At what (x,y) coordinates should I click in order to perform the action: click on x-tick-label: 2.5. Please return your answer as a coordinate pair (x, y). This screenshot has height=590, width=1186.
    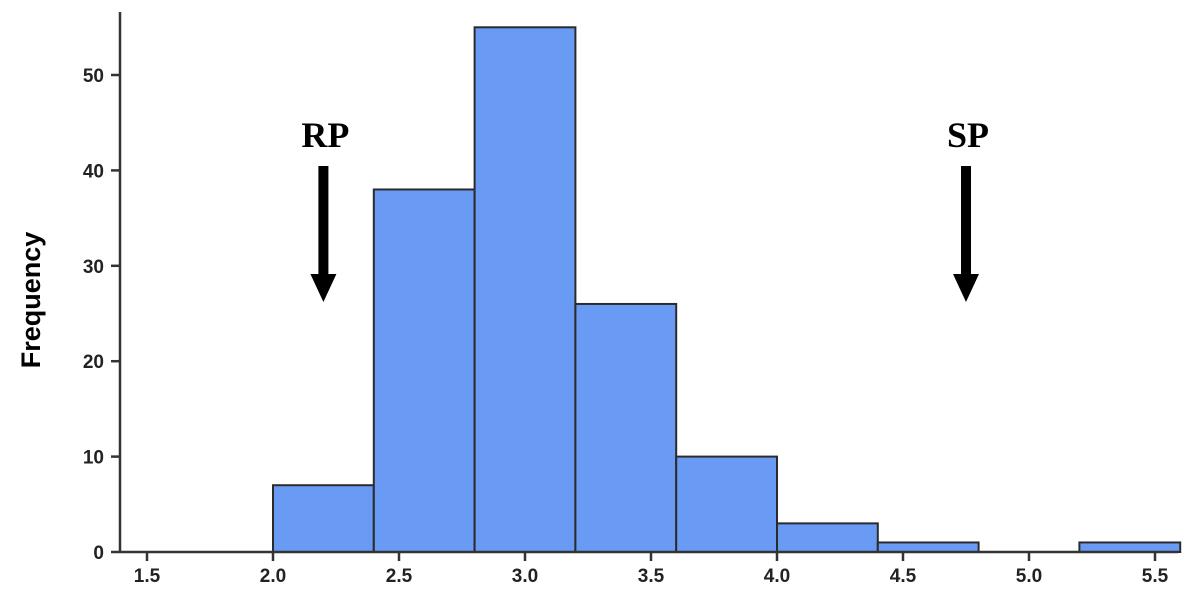
    Looking at the image, I should click on (399, 576).